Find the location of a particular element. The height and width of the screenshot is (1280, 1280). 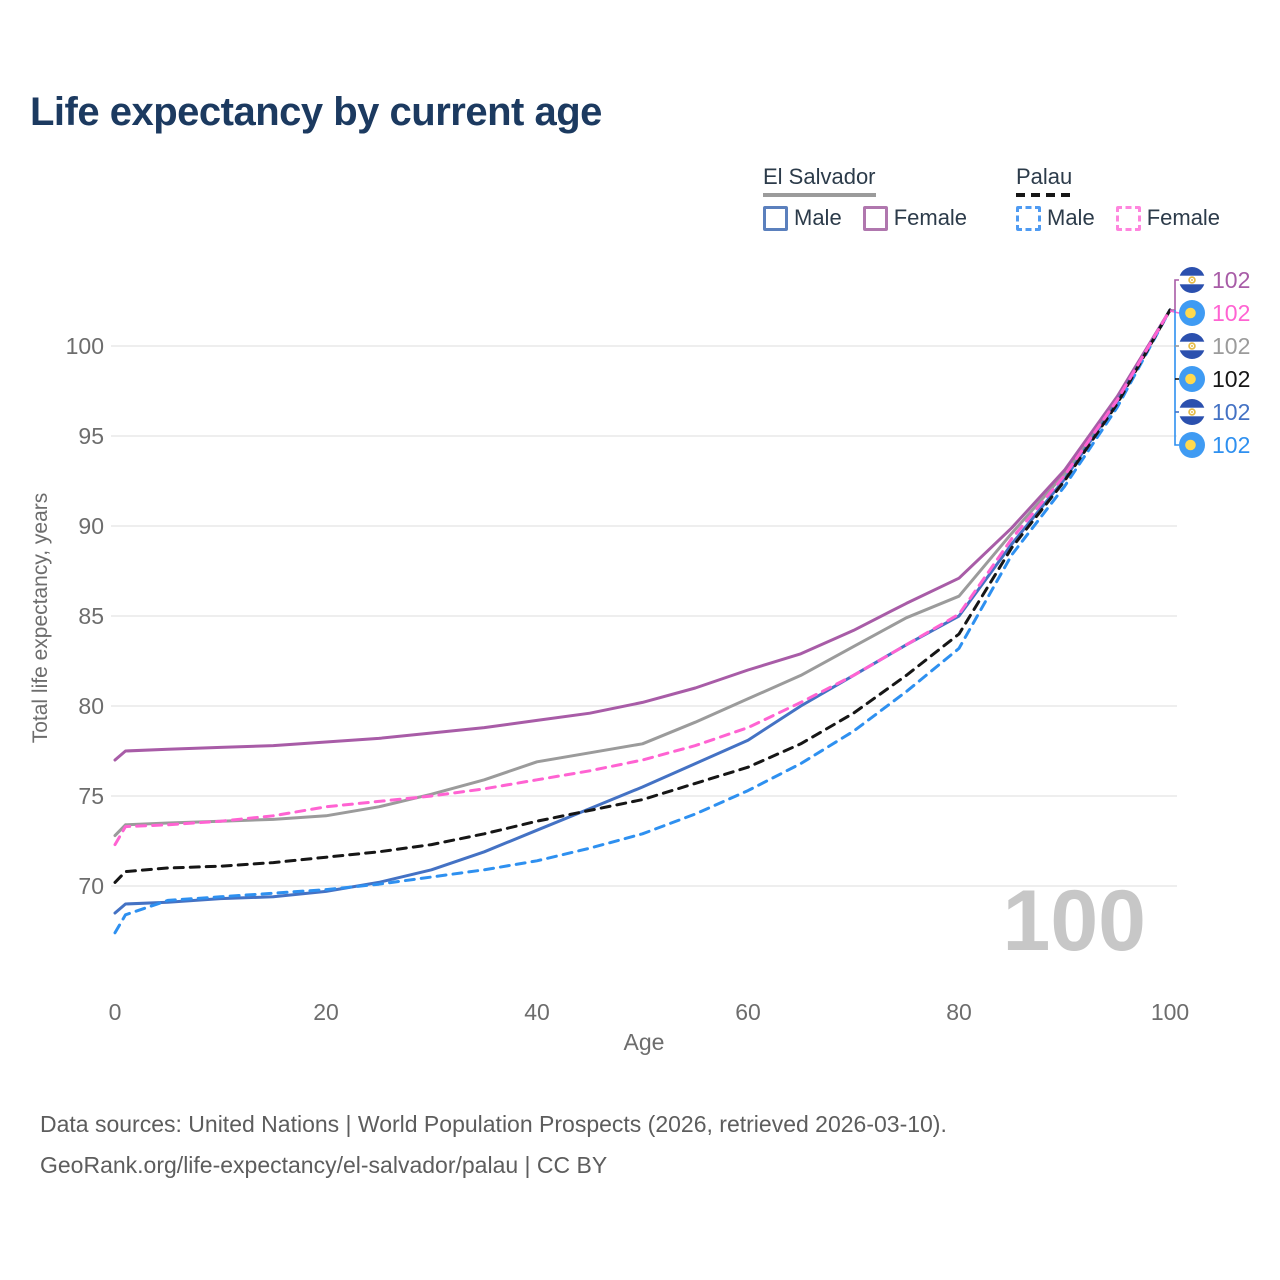

x-tick-60: 60 is located at coordinates (748, 1012).